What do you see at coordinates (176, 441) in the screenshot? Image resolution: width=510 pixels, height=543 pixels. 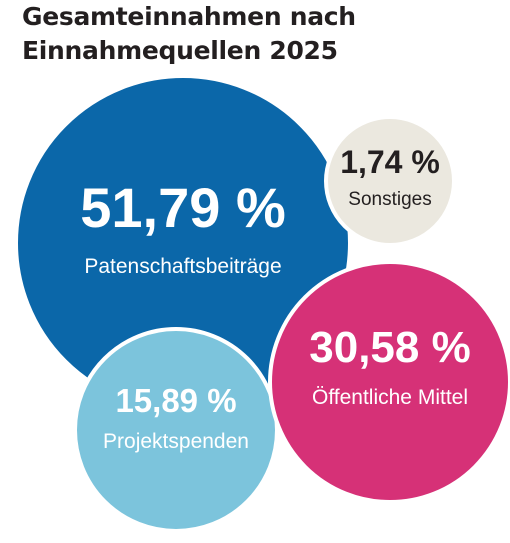 I see `bubble-category-label: Projektspenden` at bounding box center [176, 441].